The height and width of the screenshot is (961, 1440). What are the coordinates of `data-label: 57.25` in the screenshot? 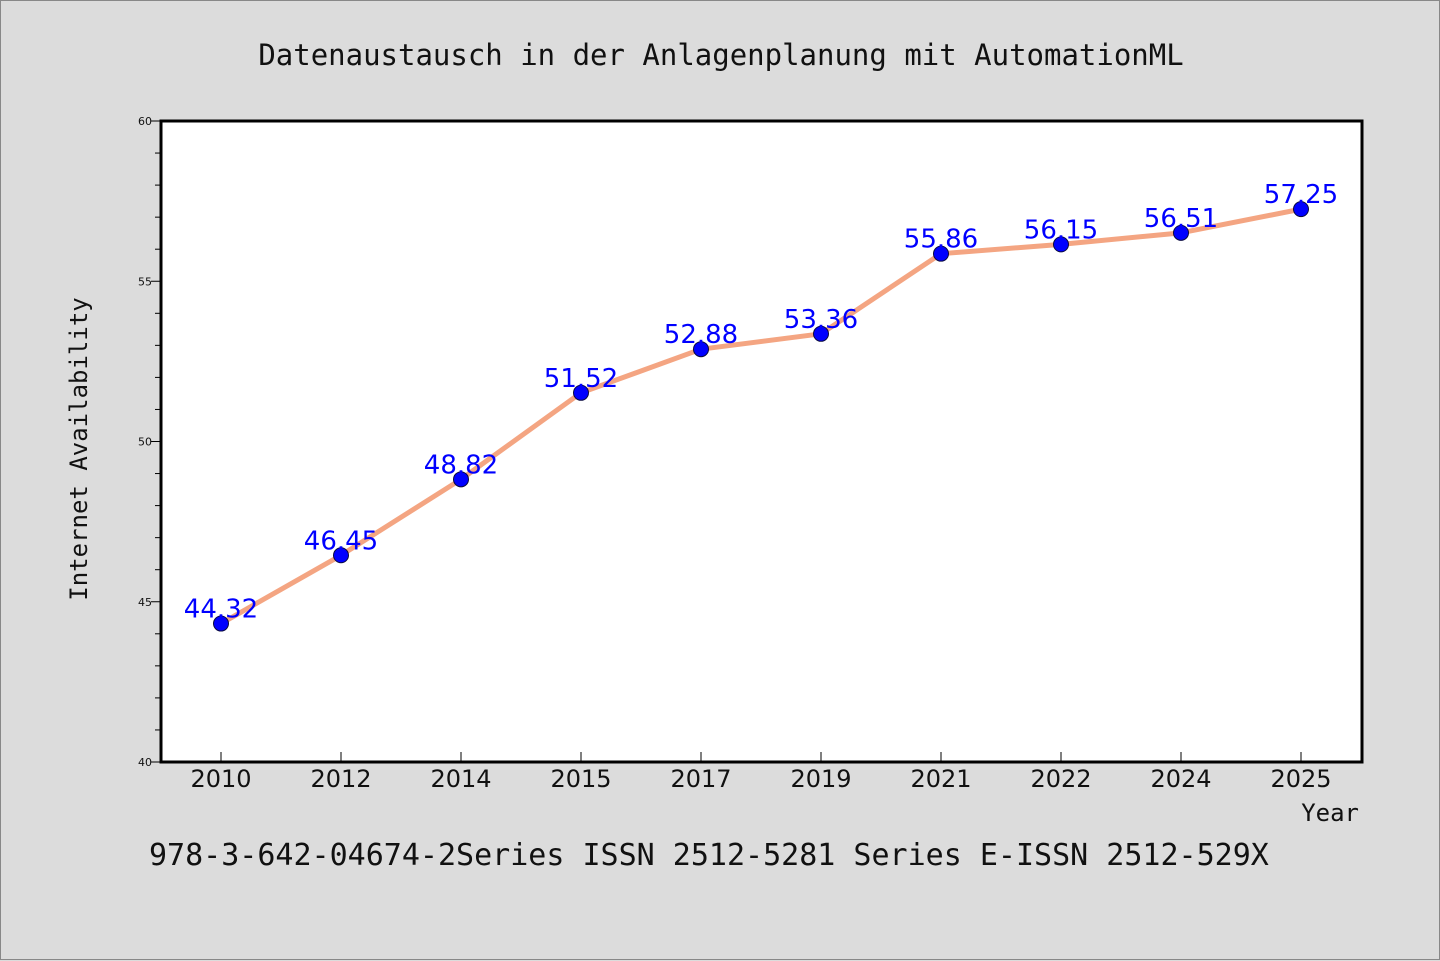 It's located at (1301, 195).